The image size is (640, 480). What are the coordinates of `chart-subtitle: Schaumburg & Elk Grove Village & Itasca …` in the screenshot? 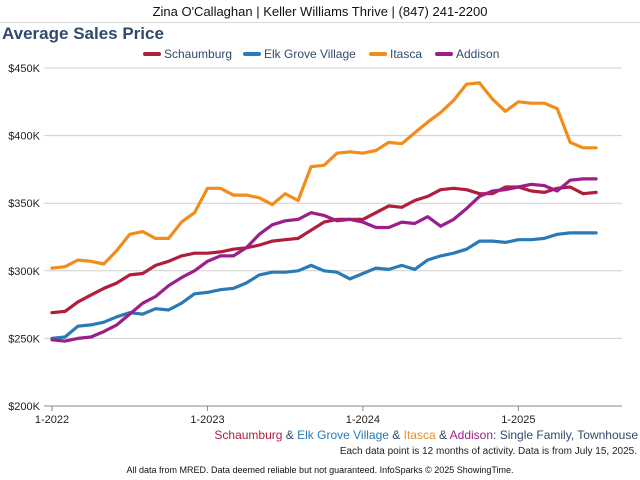 It's located at (426, 435).